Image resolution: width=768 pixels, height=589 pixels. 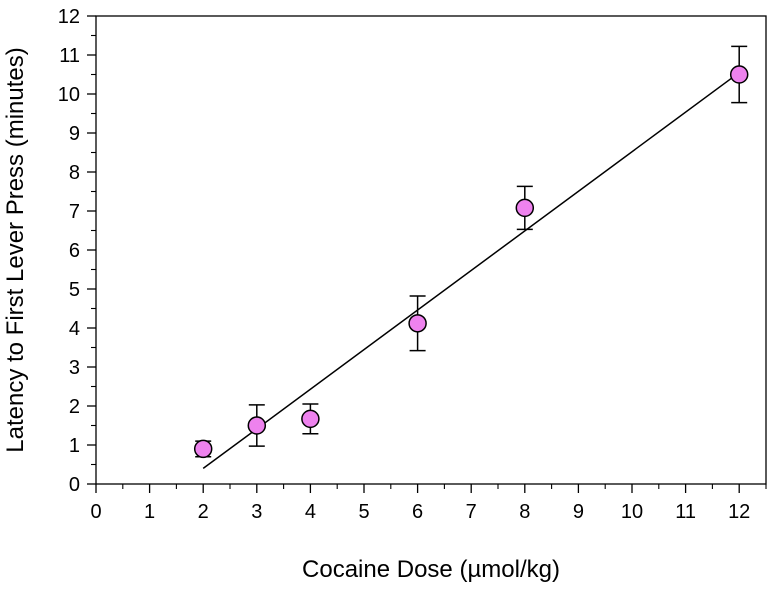 What do you see at coordinates (417, 512) in the screenshot?
I see `x-tick-label: 6` at bounding box center [417, 512].